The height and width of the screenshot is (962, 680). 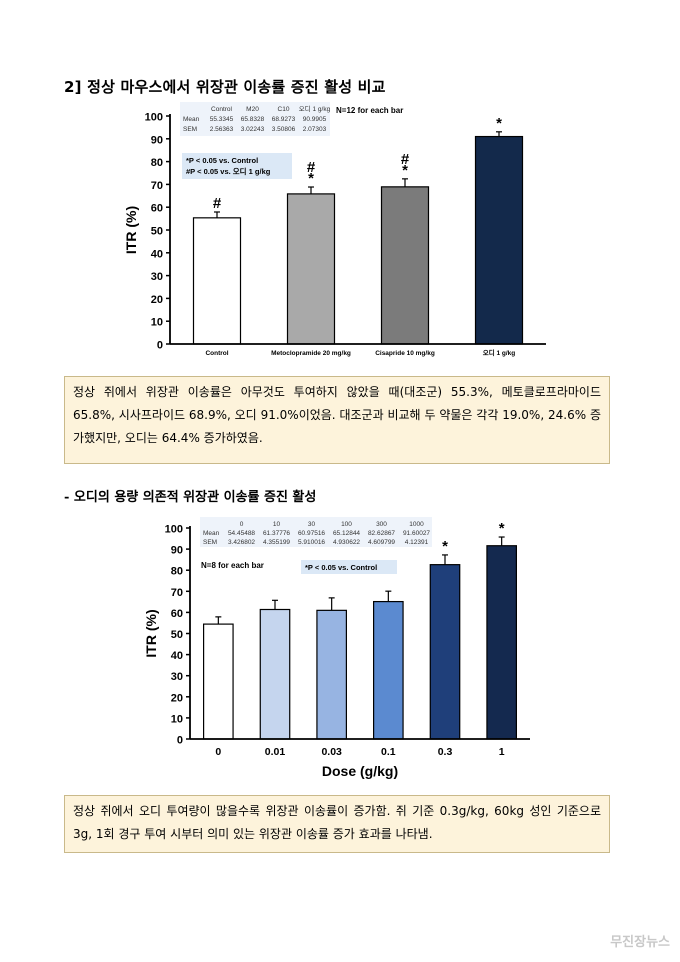 What do you see at coordinates (311, 353) in the screenshot?
I see `chart1-category-label: Metoclopramide 20 mg/kg` at bounding box center [311, 353].